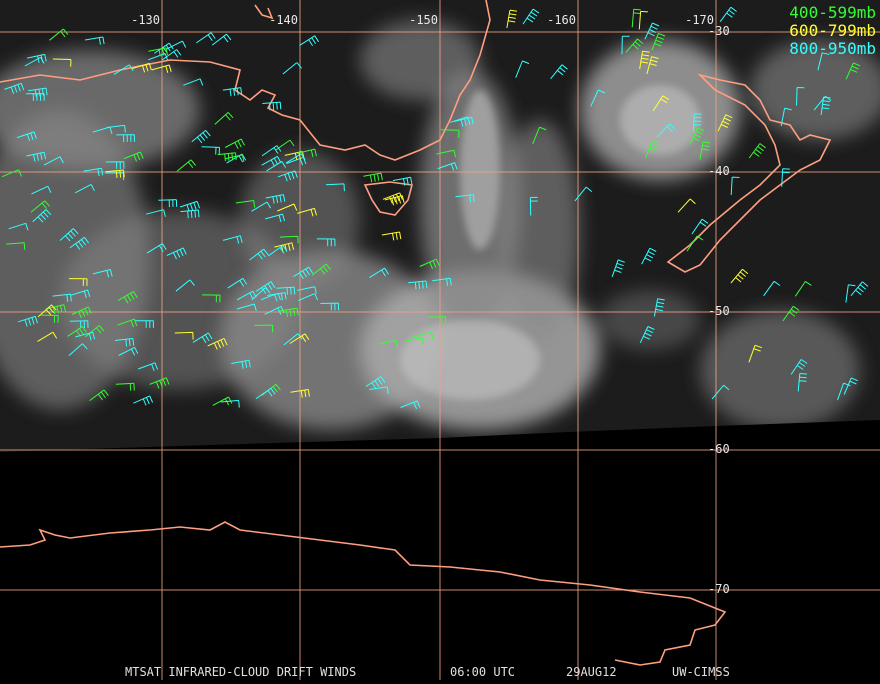 The image size is (880, 684). Describe the element at coordinates (701, 672) in the screenshot. I see `source-label: UW-CIMSS` at that location.